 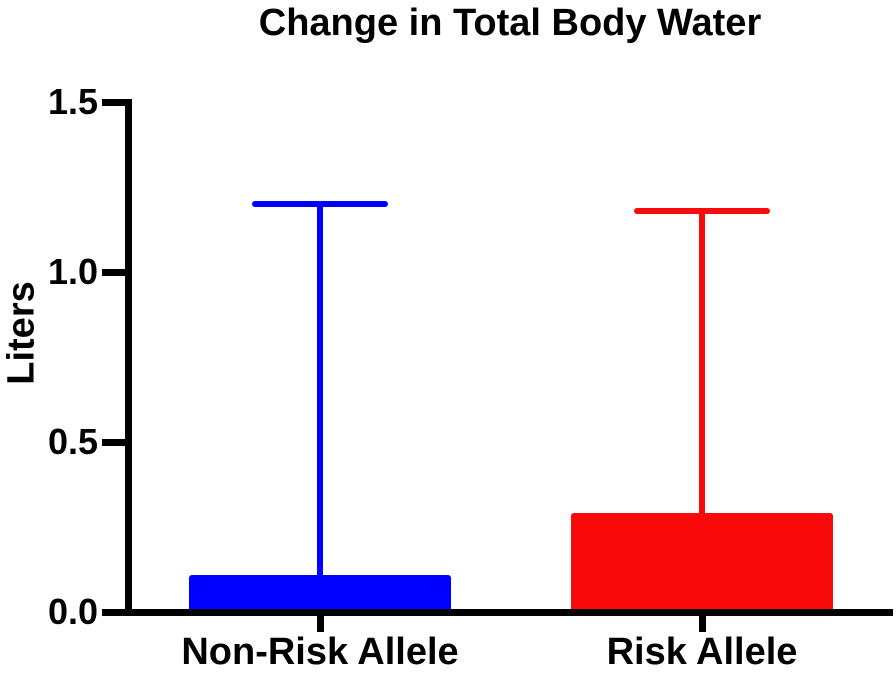 What do you see at coordinates (21, 333) in the screenshot?
I see `y-axis-label: Liters` at bounding box center [21, 333].